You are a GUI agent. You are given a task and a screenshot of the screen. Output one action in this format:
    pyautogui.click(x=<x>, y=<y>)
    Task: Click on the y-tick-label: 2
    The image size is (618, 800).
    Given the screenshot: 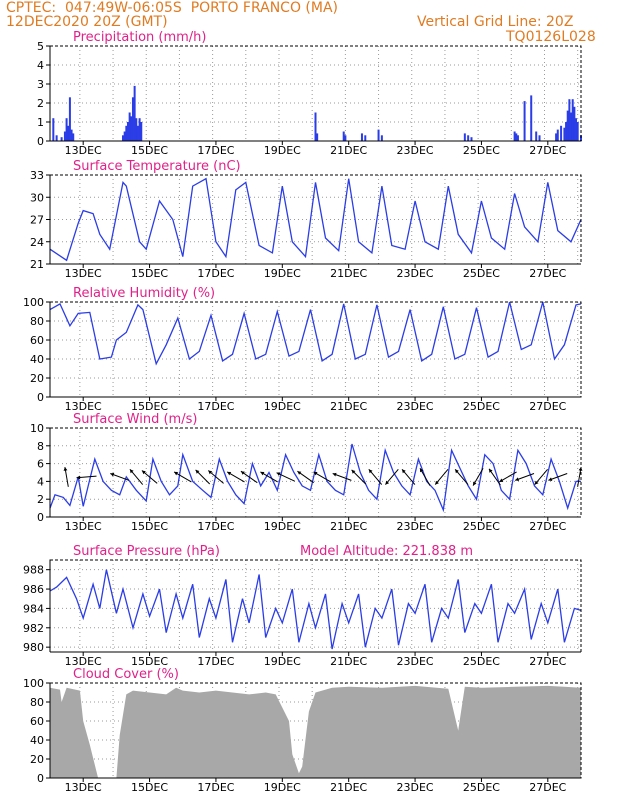 What is the action you would take?
    pyautogui.click(x=40, y=499)
    